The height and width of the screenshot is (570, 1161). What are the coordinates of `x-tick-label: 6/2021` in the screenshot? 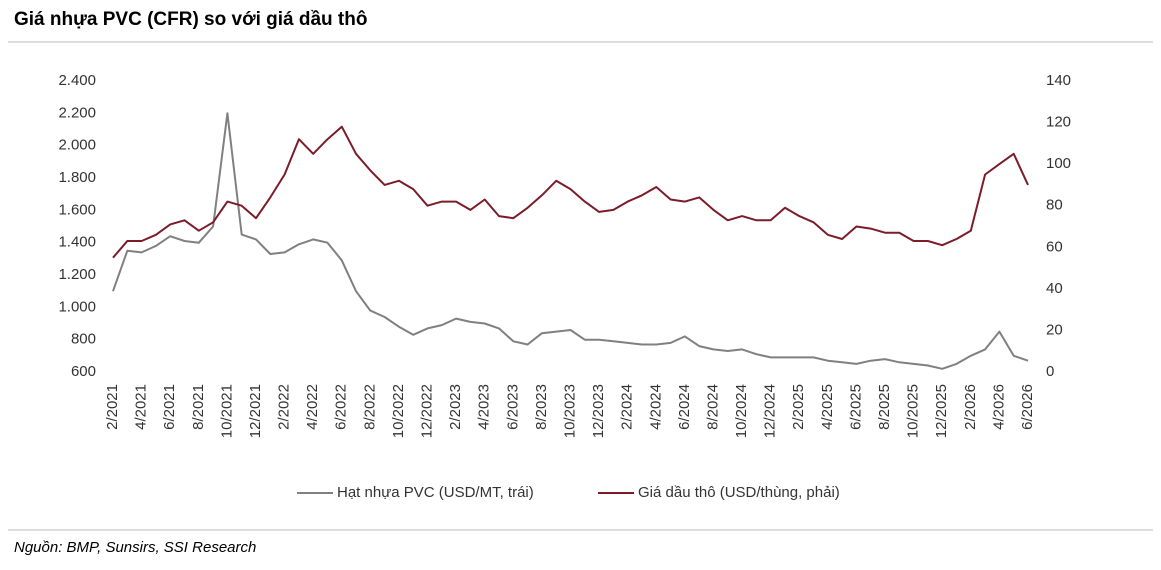 It's located at (169, 407).